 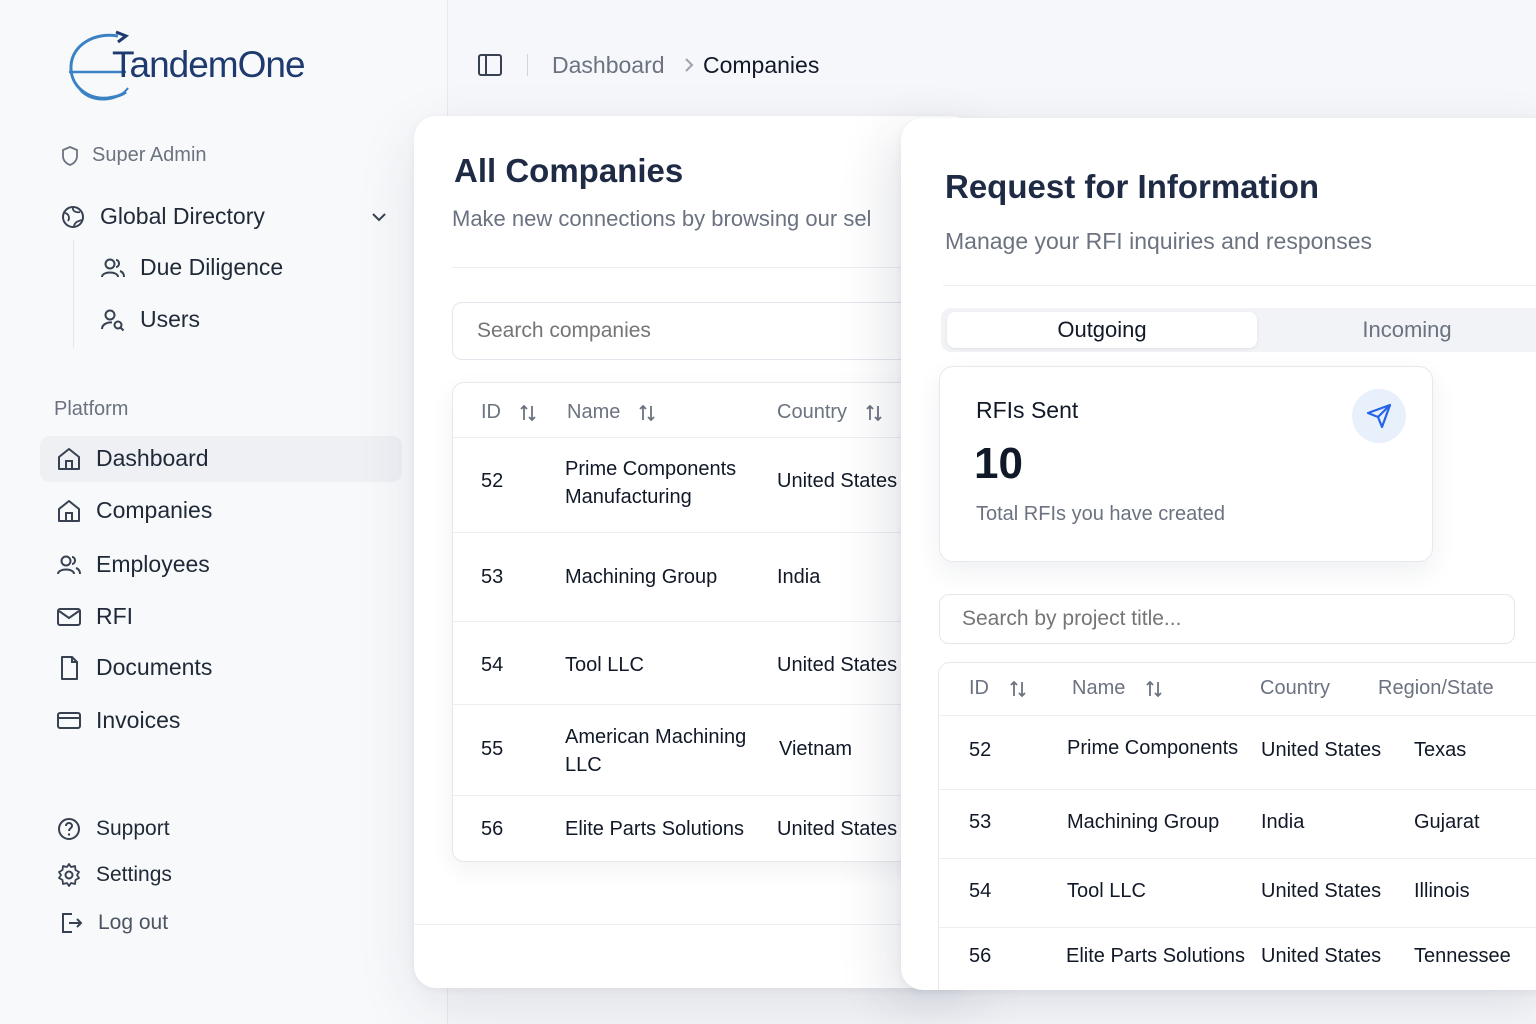 What do you see at coordinates (69, 617) in the screenshot?
I see `mail-icon` at bounding box center [69, 617].